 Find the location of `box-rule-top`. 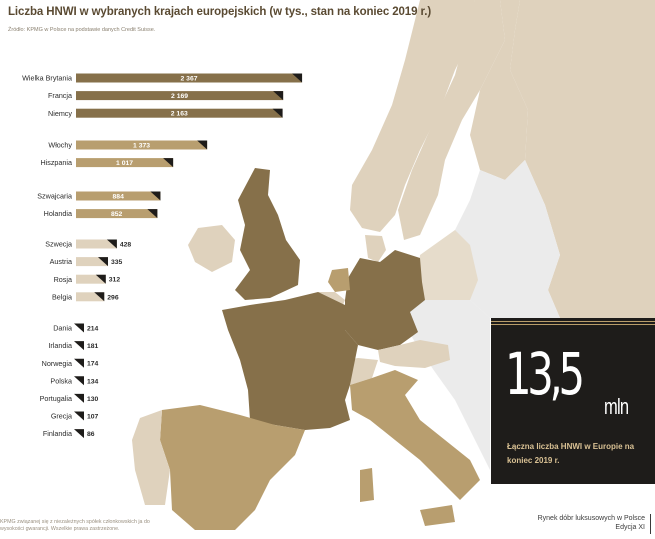

box-rule-top is located at coordinates (573, 321).